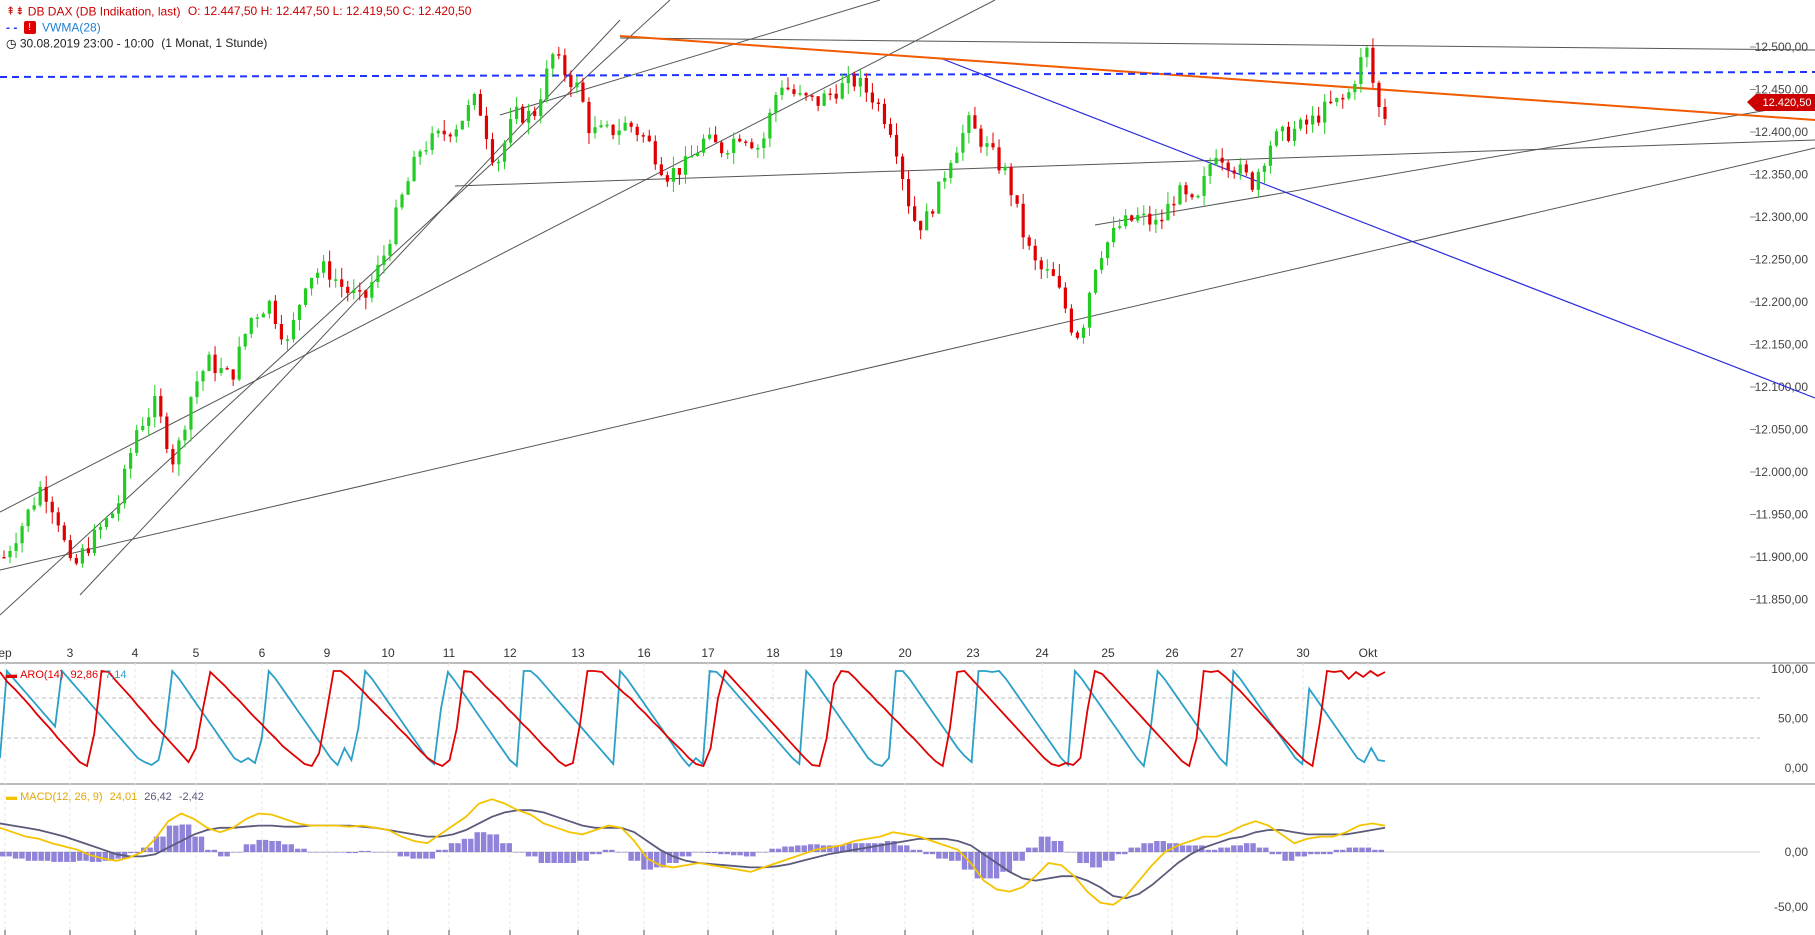 This screenshot has height=935, width=1815. What do you see at coordinates (53, 27) in the screenshot?
I see `indicator-header: - - ! VWMA(28)` at bounding box center [53, 27].